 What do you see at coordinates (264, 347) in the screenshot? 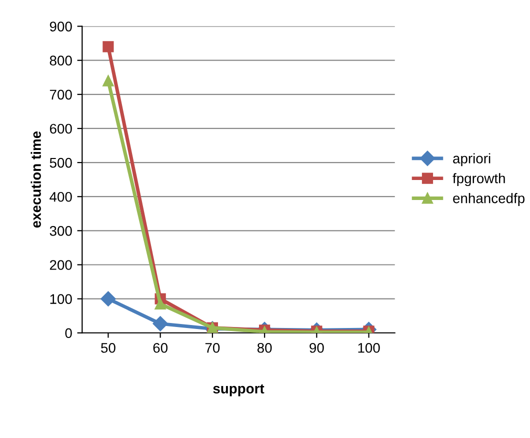
I see `x-tick-label: 80` at bounding box center [264, 347].